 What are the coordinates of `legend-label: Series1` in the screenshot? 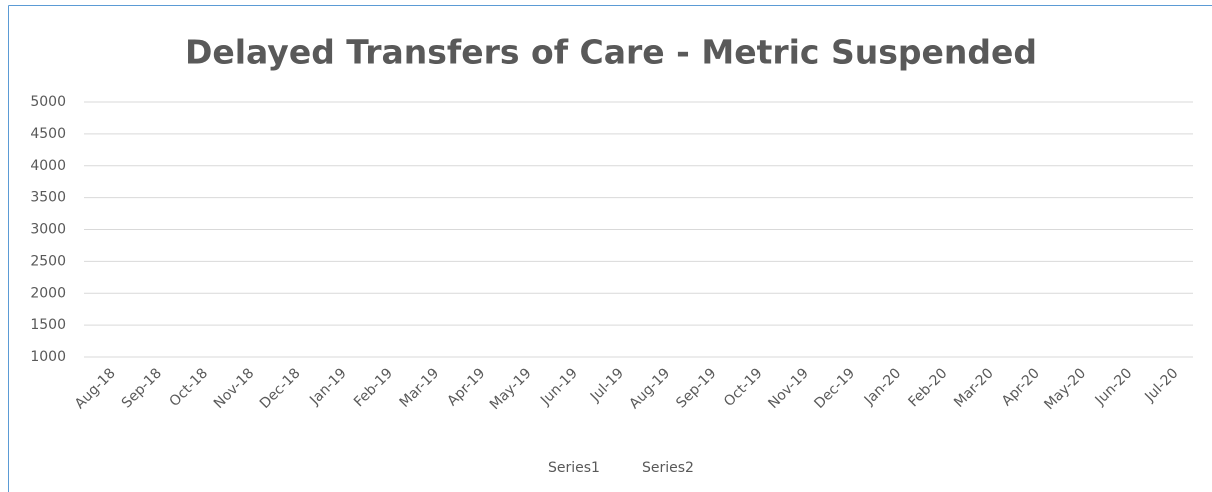 It's located at (574, 468).